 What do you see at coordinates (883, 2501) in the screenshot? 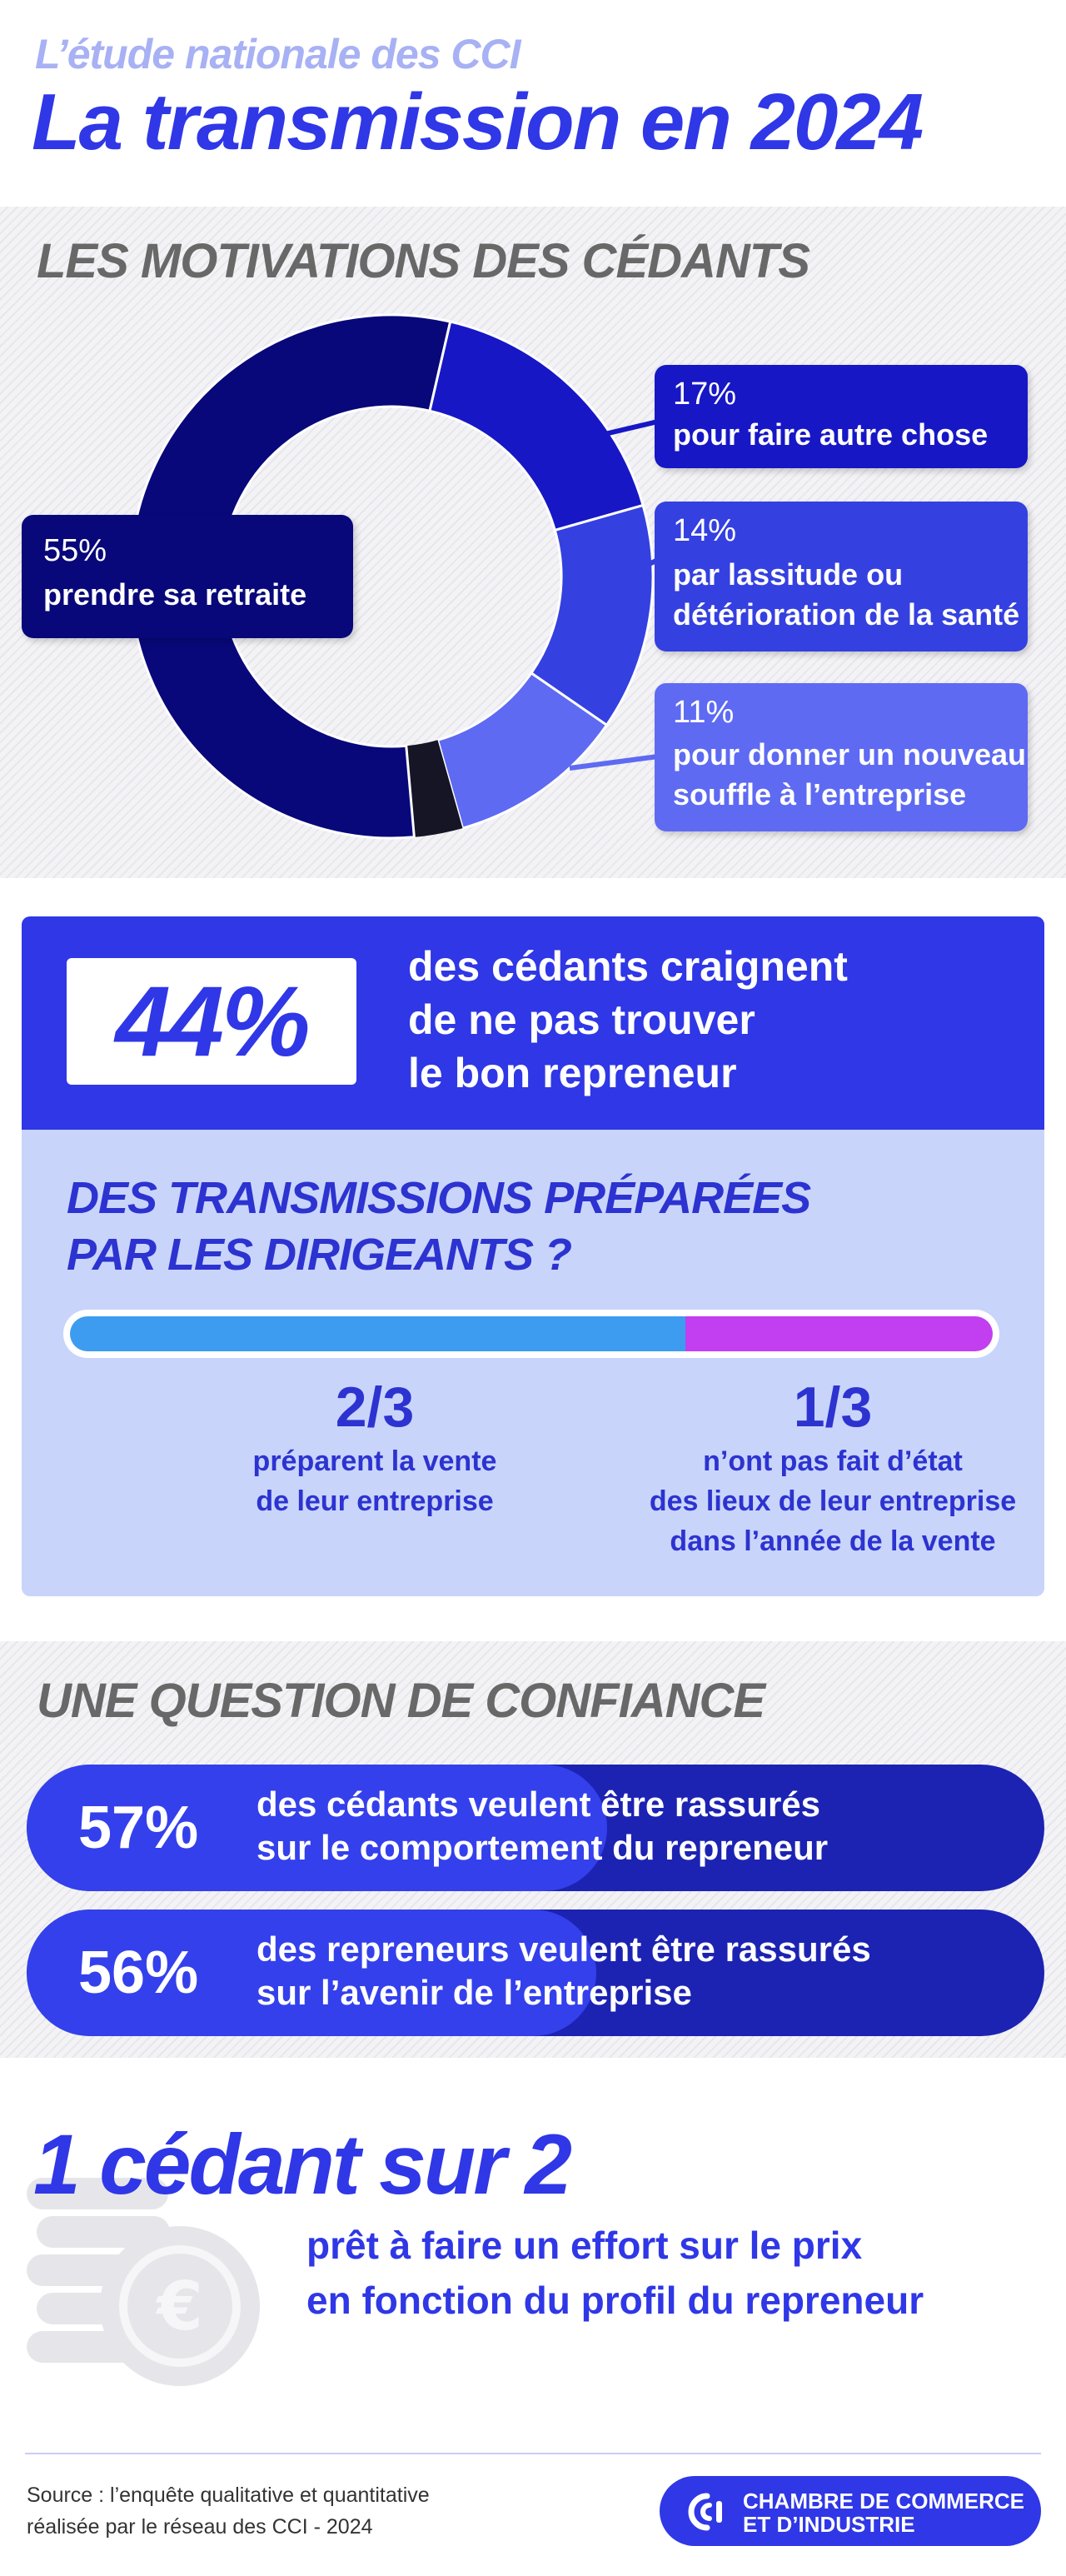
I see `cci-logo-line1: CHAMBRE DE COMMERCE` at bounding box center [883, 2501].